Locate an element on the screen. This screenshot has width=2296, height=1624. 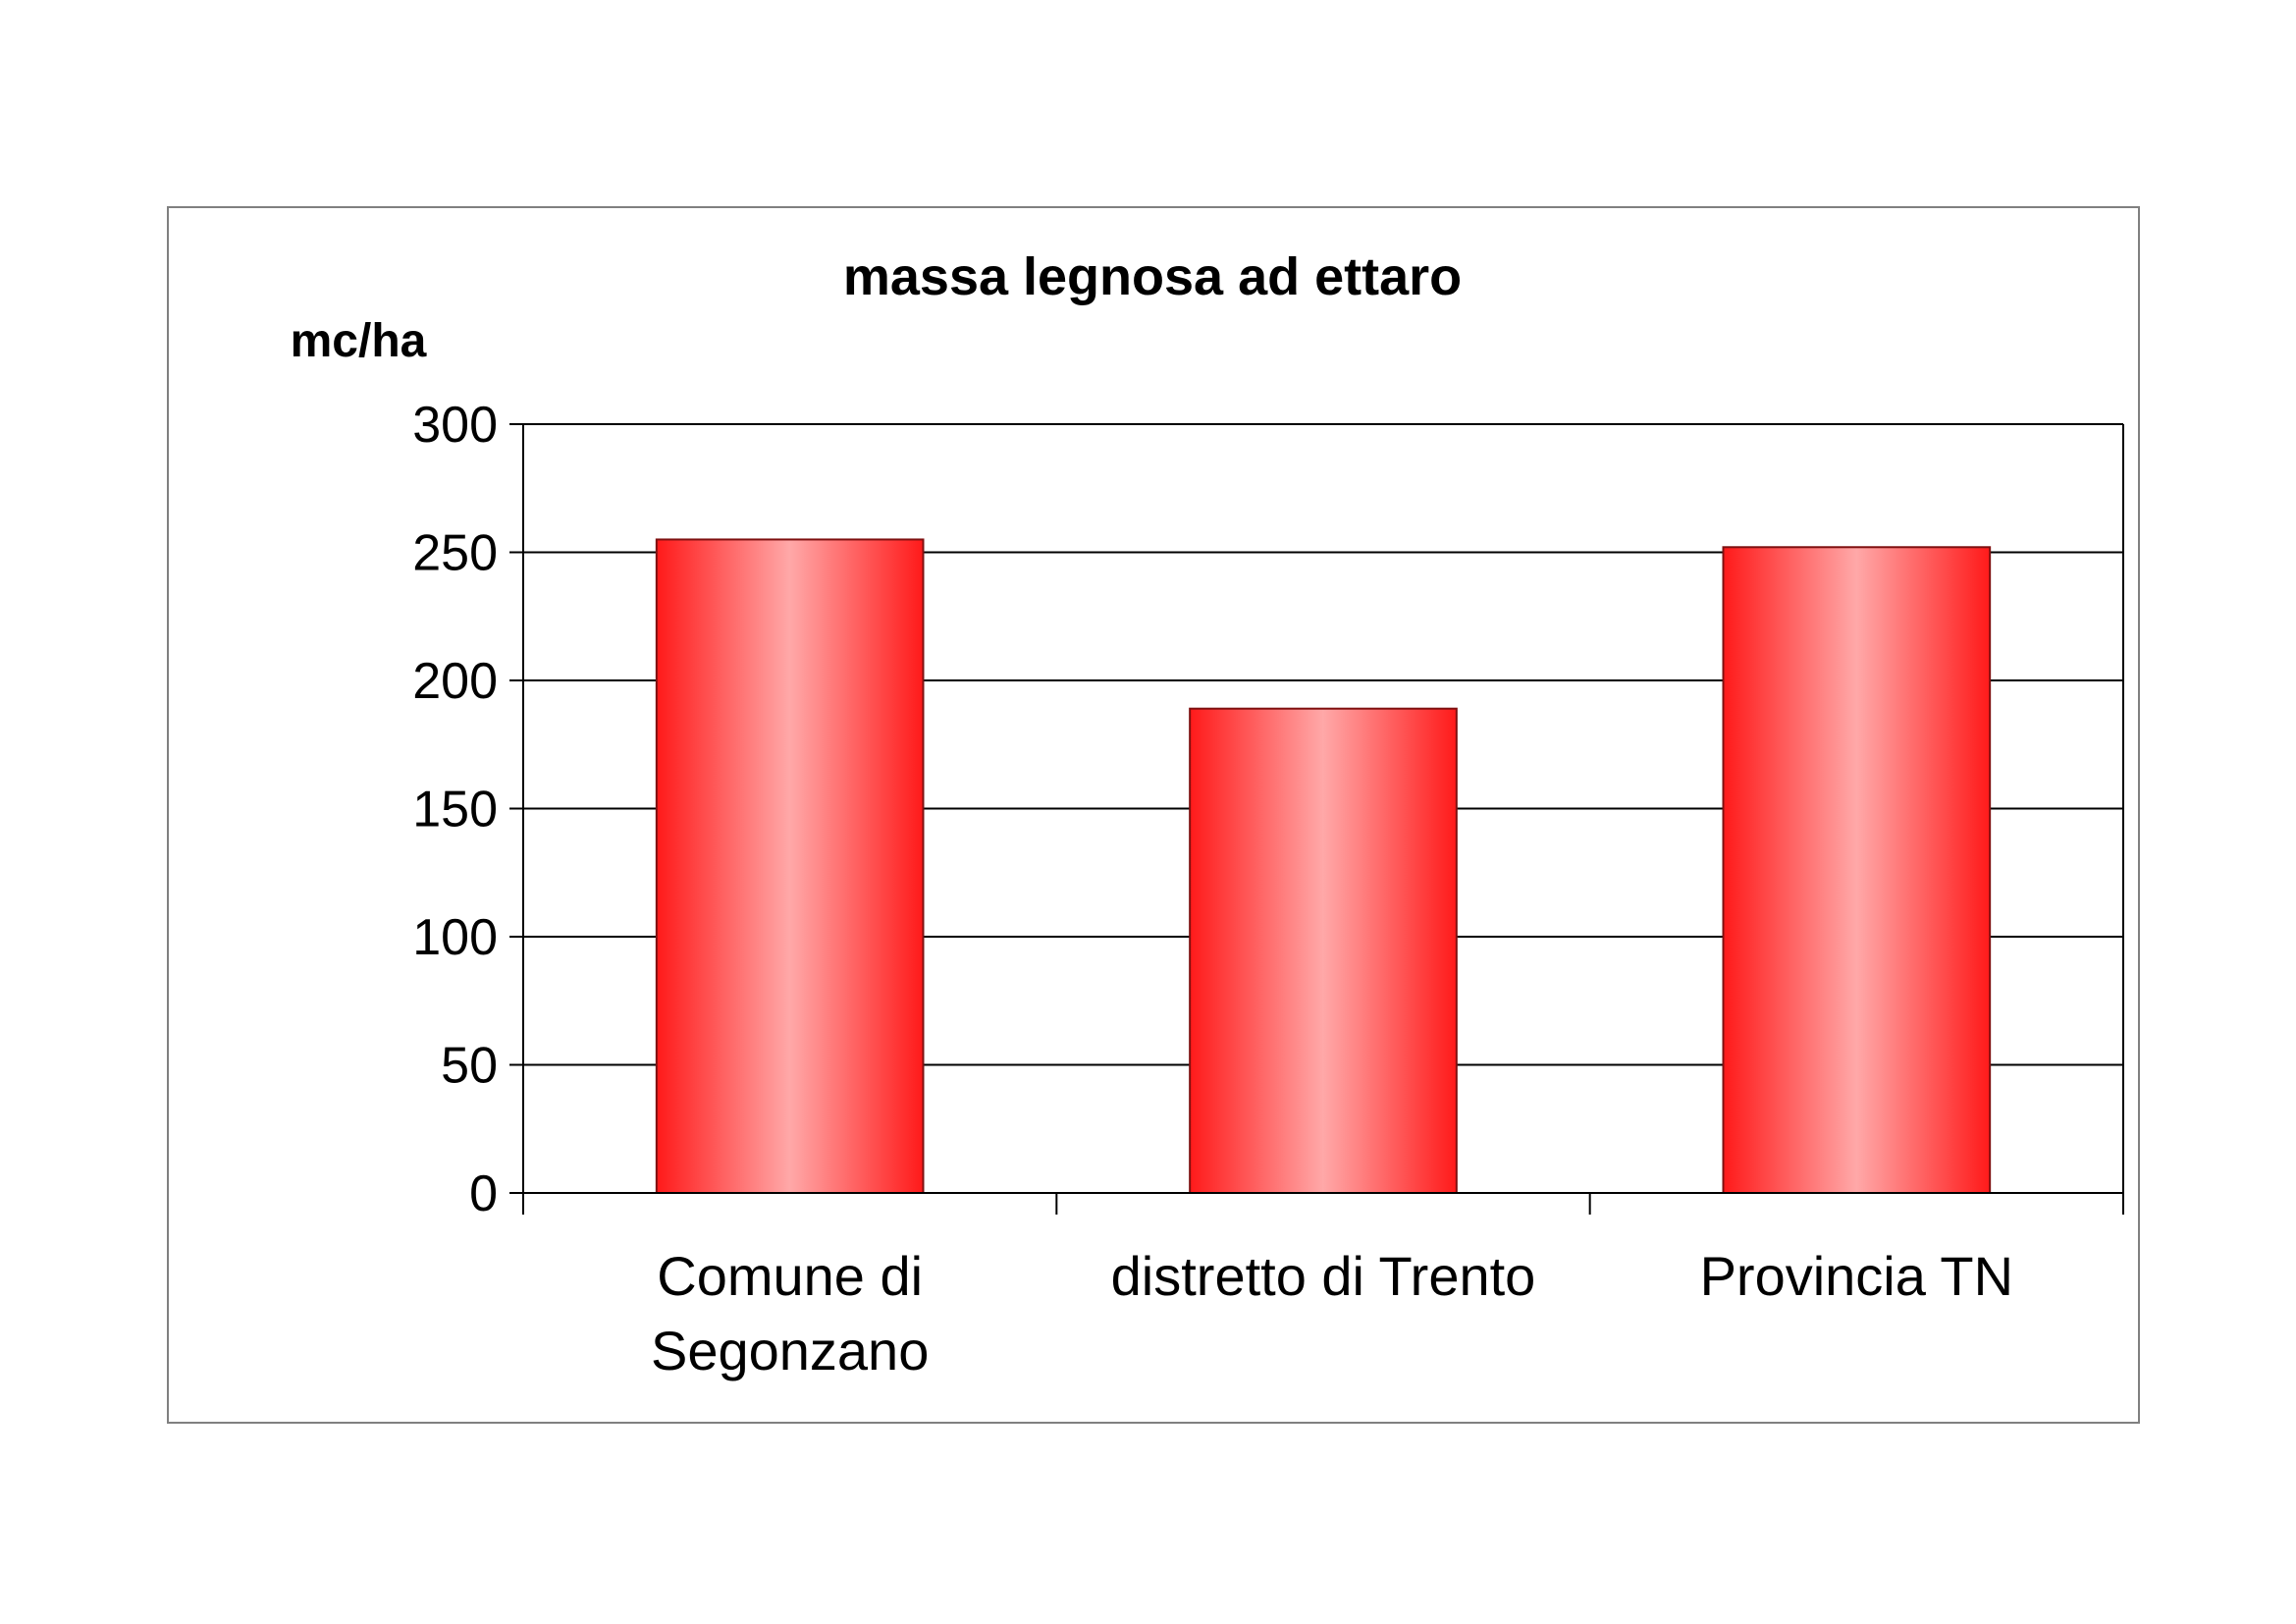
y-tick-label: 50 is located at coordinates (469, 1066).